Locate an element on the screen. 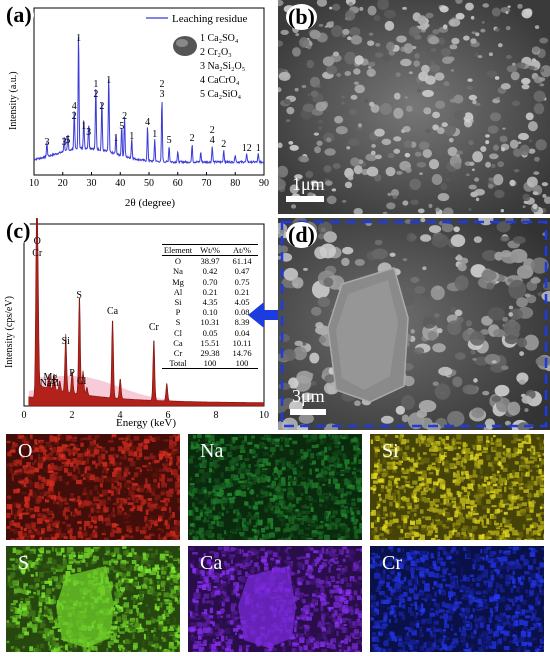 The image size is (550, 656). table-cell: Cr is located at coordinates (178, 353).